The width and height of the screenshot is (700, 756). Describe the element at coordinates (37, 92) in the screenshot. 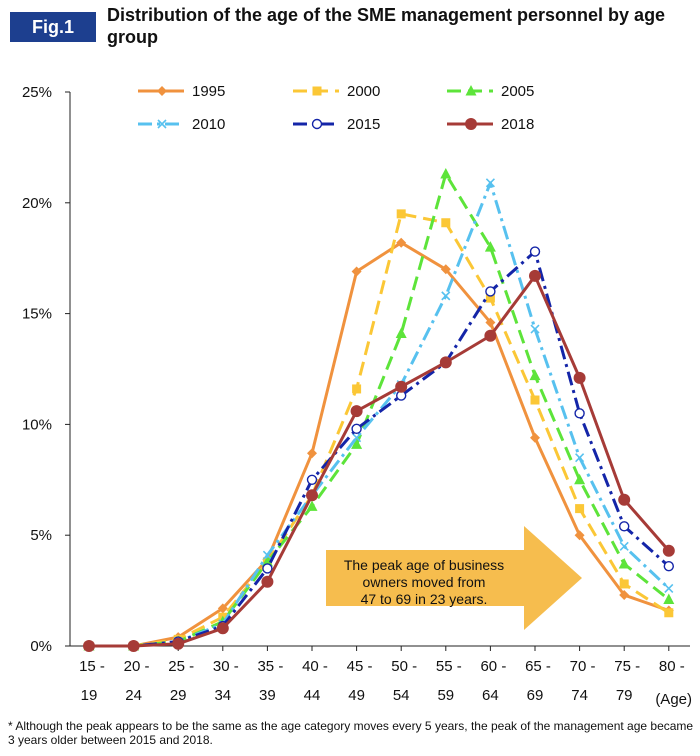

I see `y-tick-label: 25%` at that location.